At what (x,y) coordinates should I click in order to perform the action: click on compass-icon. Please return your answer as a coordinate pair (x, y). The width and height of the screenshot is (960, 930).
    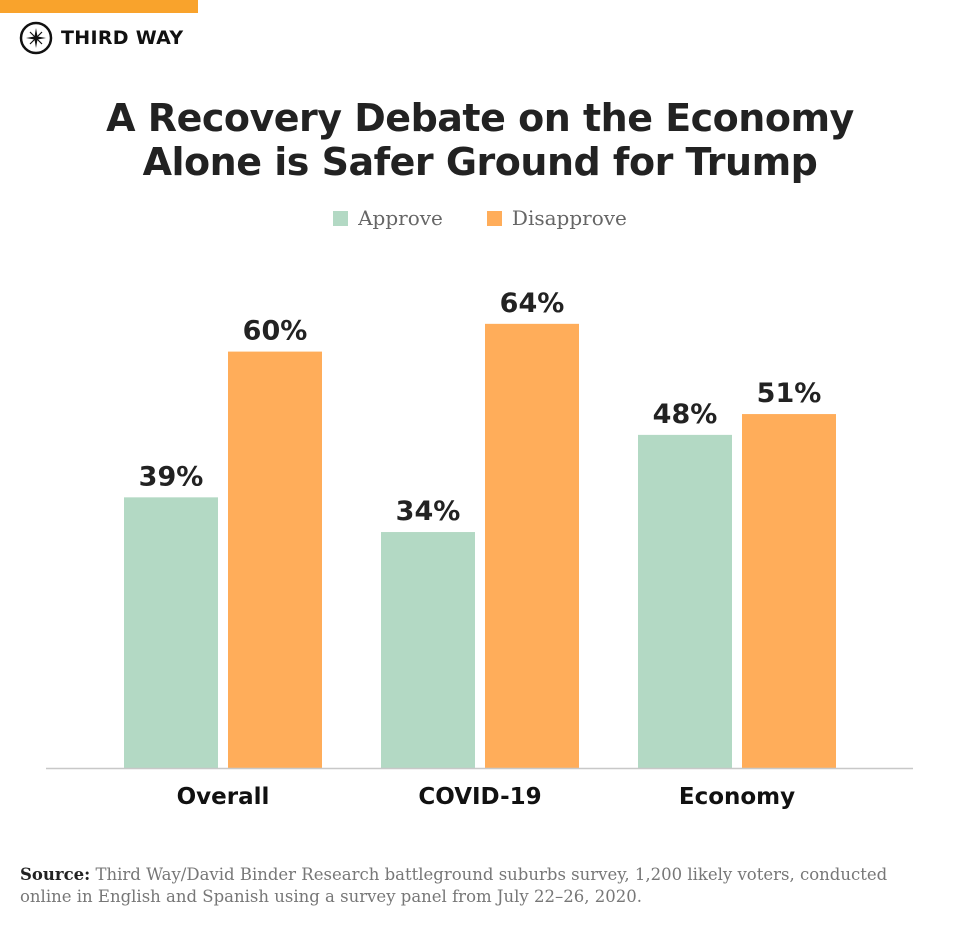
    Looking at the image, I should click on (36, 38).